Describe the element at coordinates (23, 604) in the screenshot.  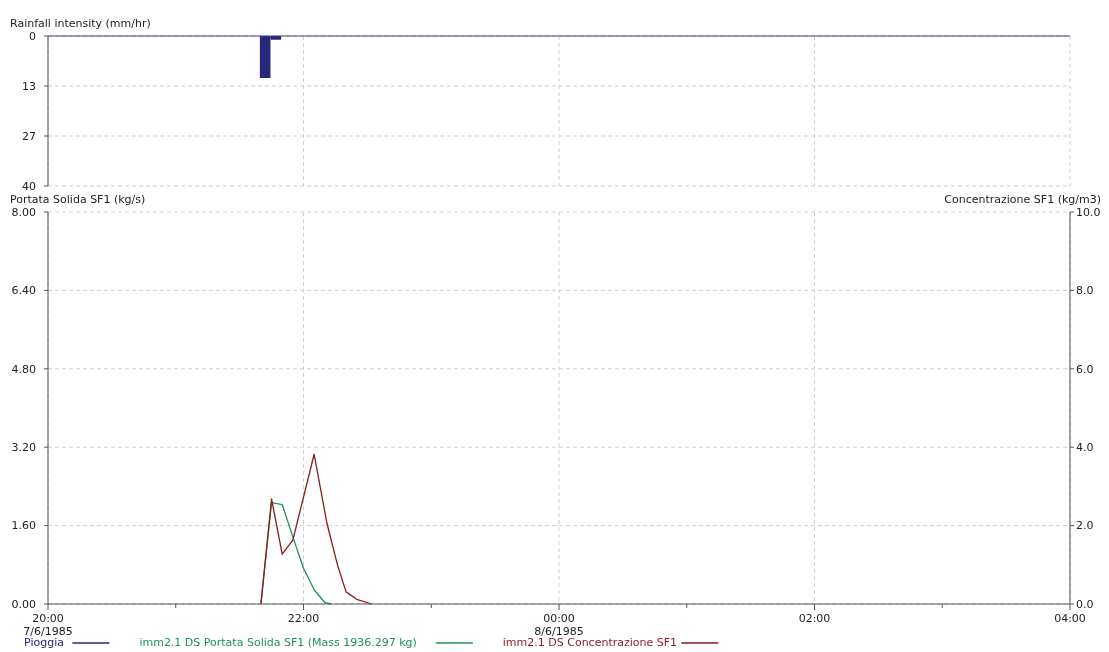
I see `y-tick-label: 0.00` at that location.